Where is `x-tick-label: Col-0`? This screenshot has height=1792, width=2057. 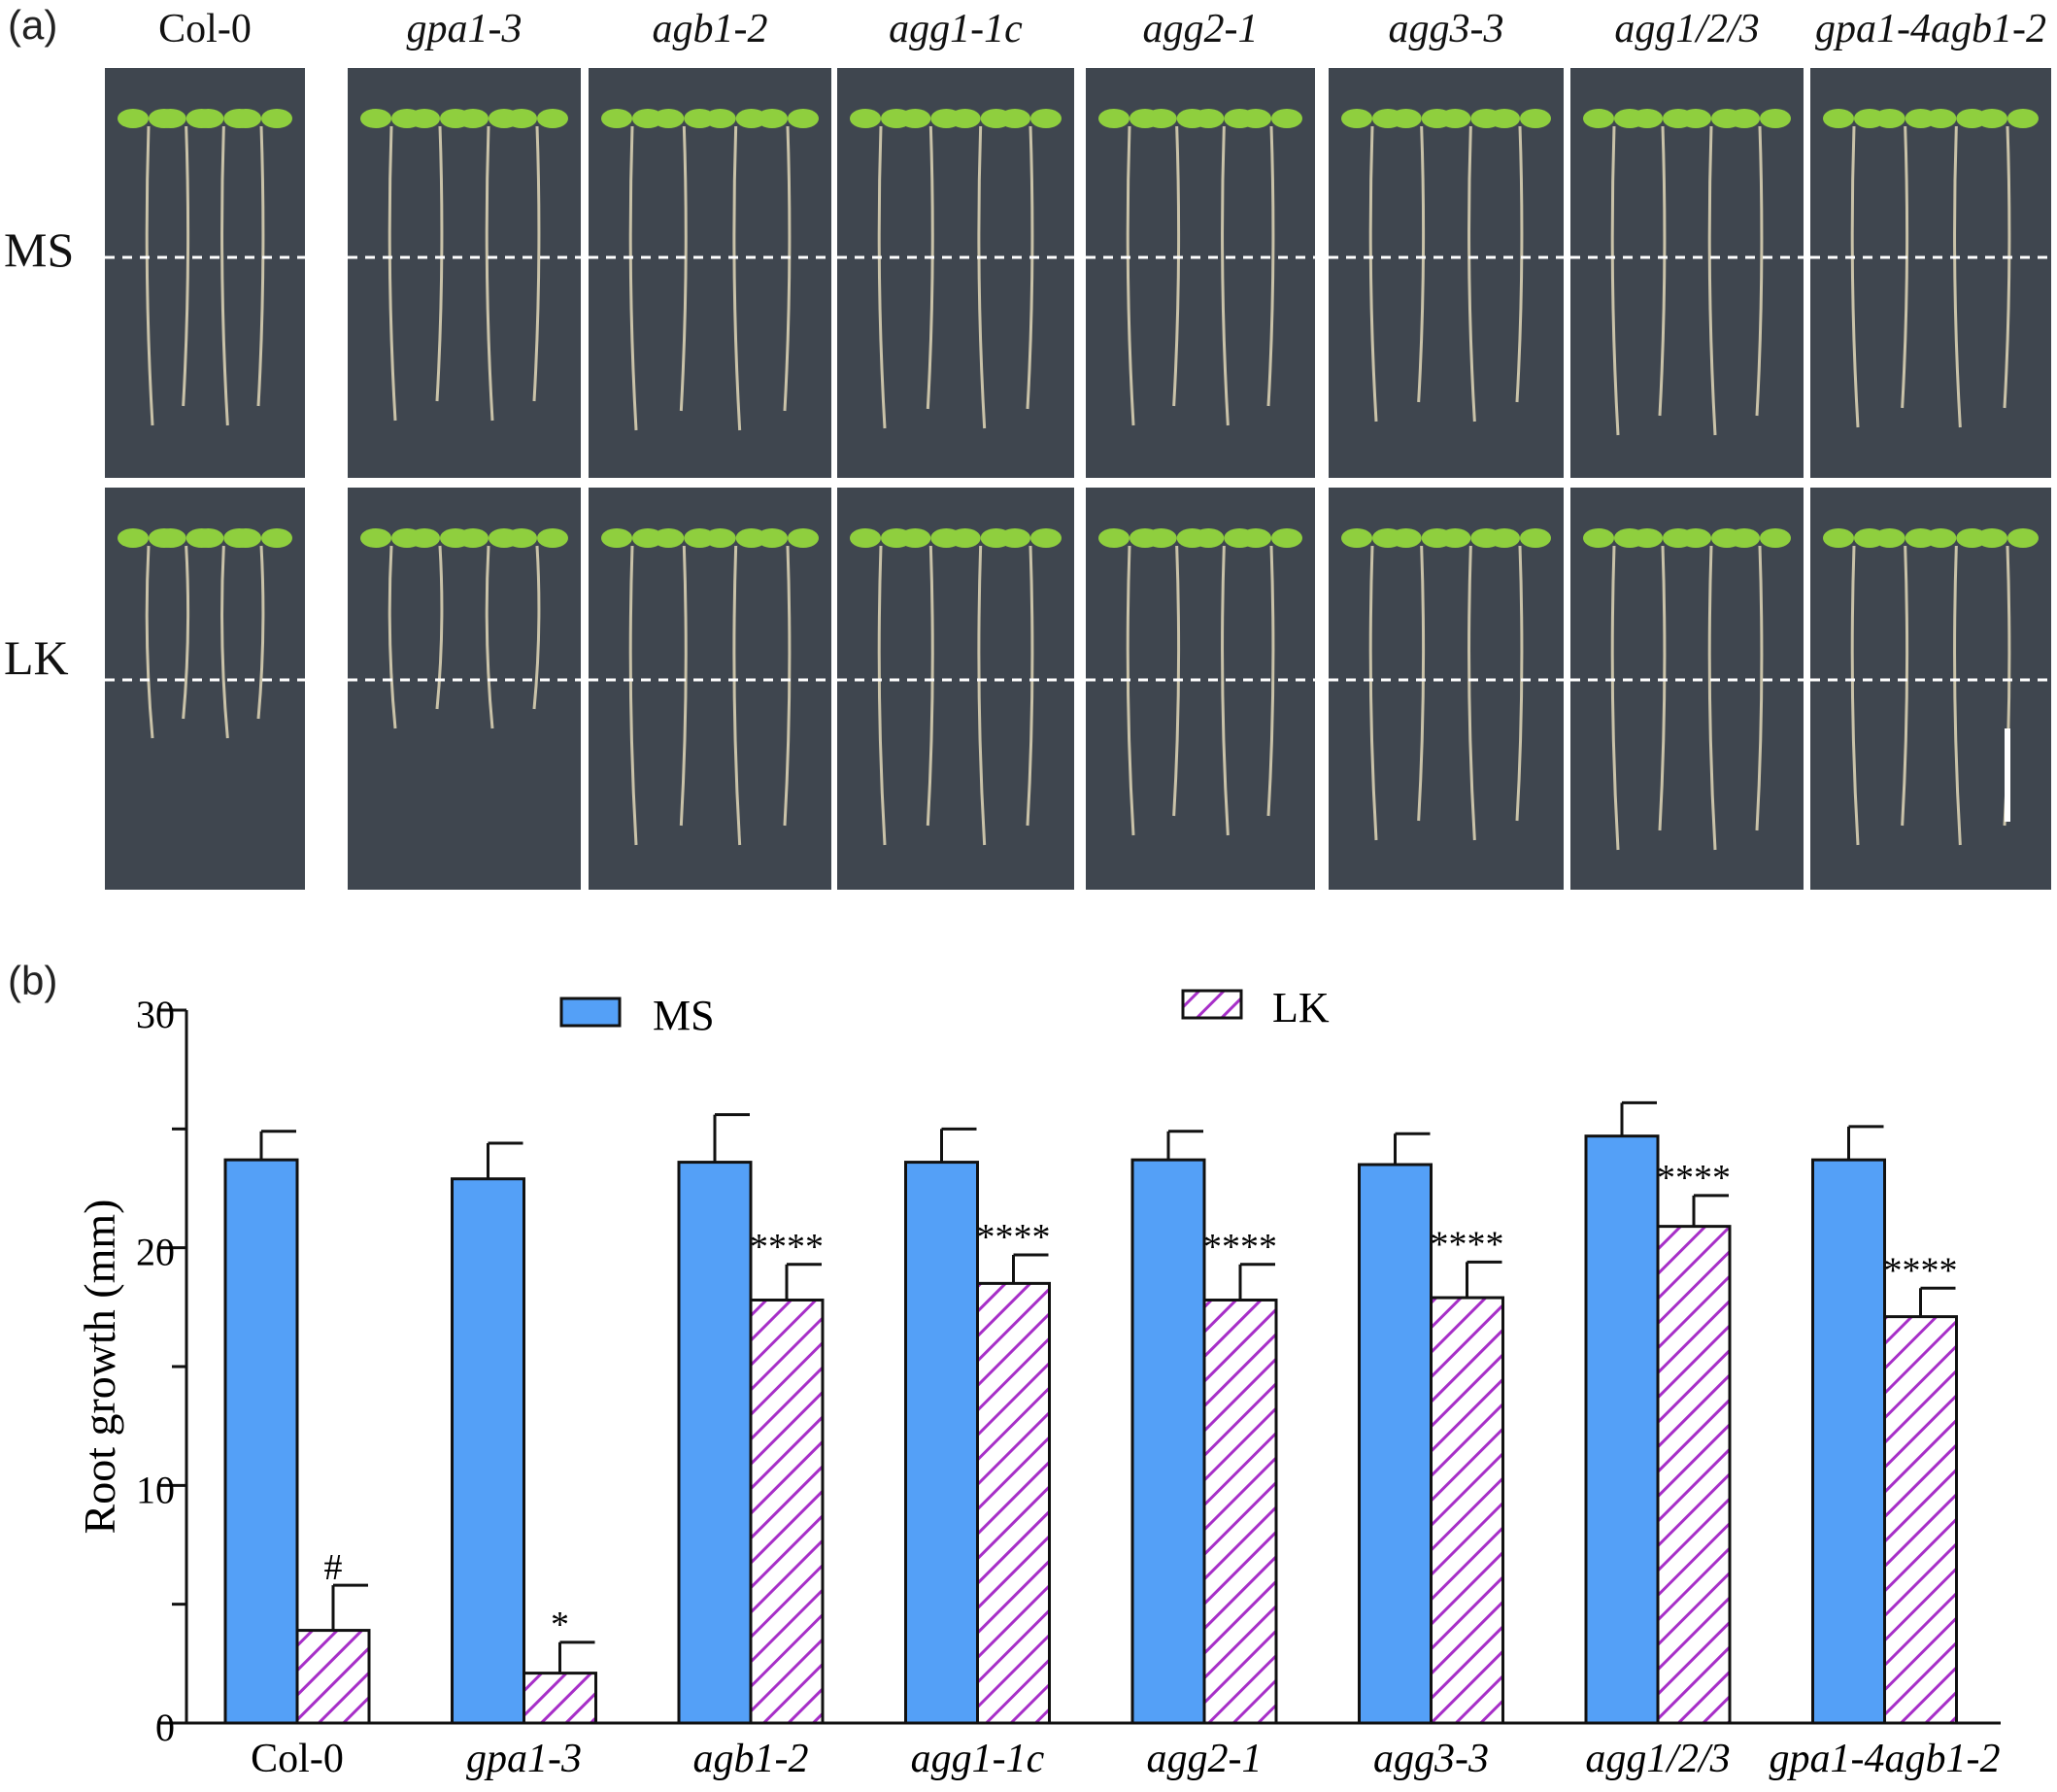
x-tick-label: Col-0 is located at coordinates (297, 1759).